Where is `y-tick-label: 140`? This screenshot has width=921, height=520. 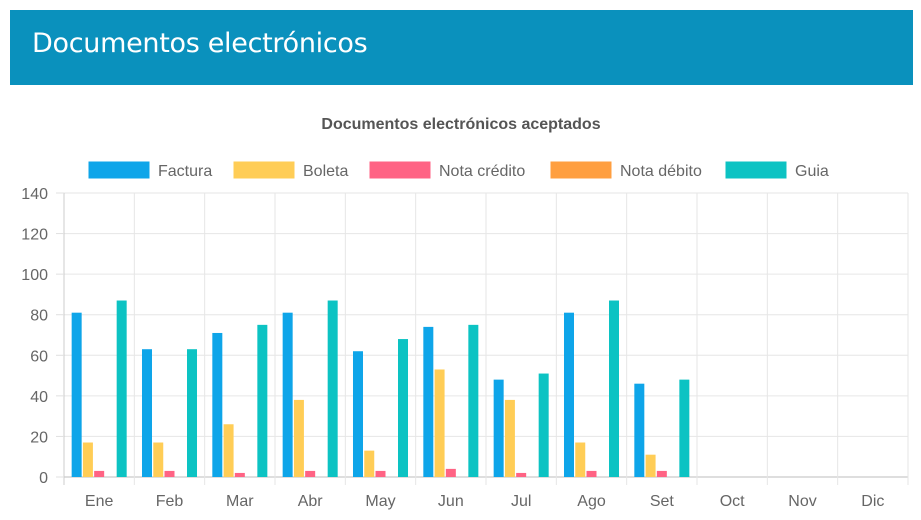 y-tick-label: 140 is located at coordinates (34, 194).